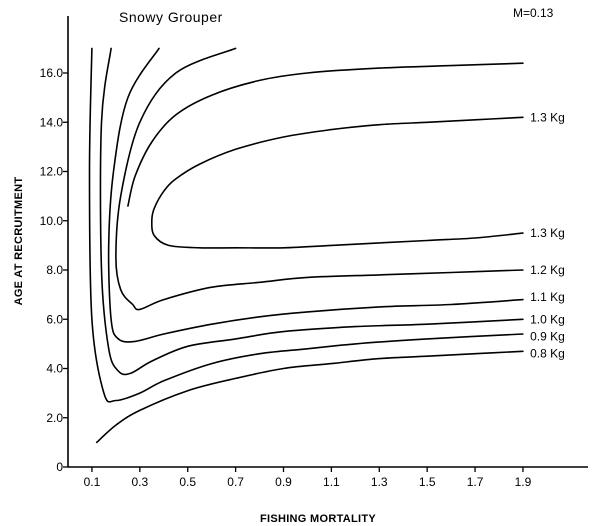 This screenshot has height=526, width=603. What do you see at coordinates (533, 13) in the screenshot?
I see `mortality-annotation: M=0.13` at bounding box center [533, 13].